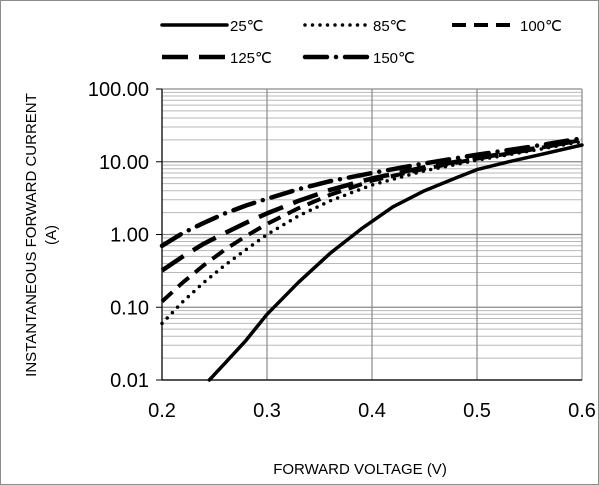 This screenshot has width=599, height=485. What do you see at coordinates (118, 90) in the screenshot?
I see `y-tick-label: 100.00` at bounding box center [118, 90].